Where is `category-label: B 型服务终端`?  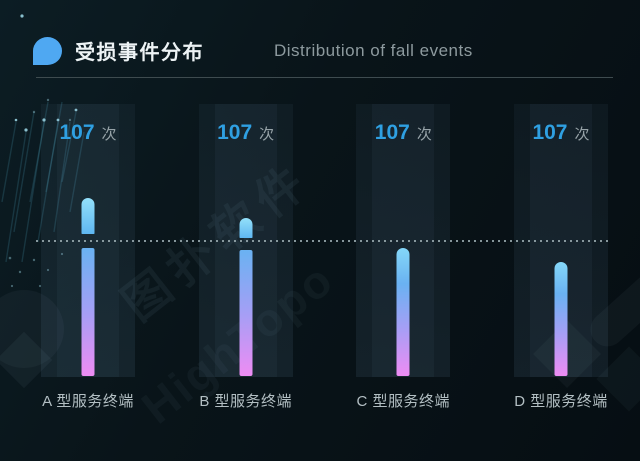
category-label: B 型服务终端 is located at coordinates (245, 401).